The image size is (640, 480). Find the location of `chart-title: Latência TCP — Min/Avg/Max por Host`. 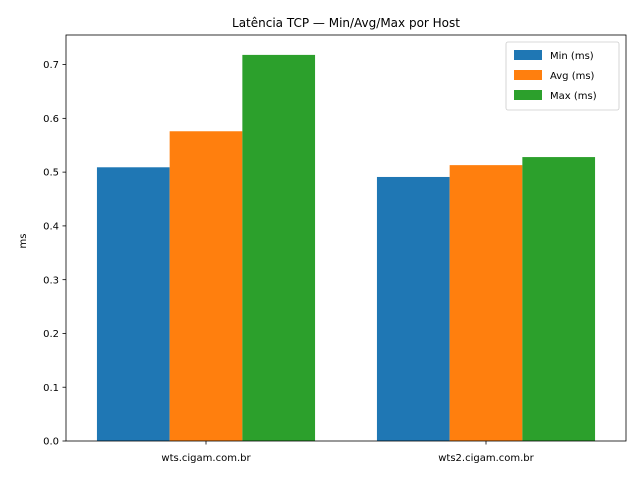

chart-title: Latência TCP — Min/Avg/Max por Host is located at coordinates (346, 23).